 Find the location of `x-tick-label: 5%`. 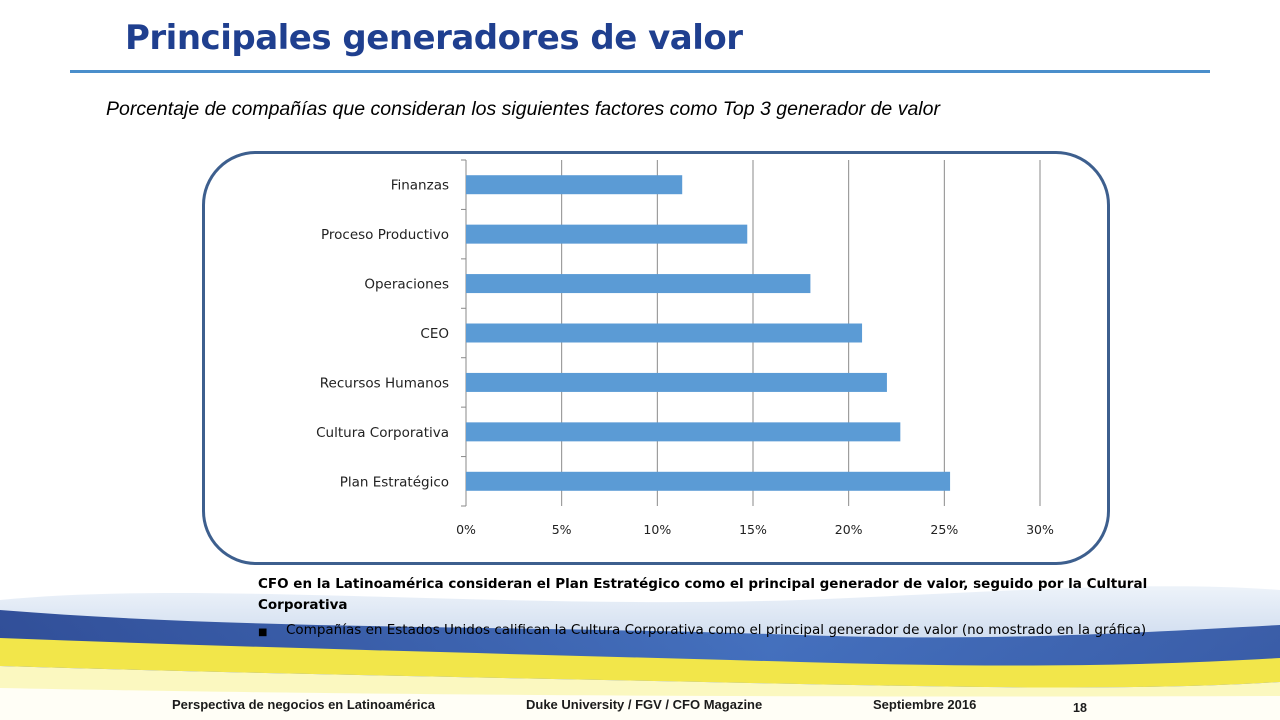

x-tick-label: 5% is located at coordinates (562, 529).